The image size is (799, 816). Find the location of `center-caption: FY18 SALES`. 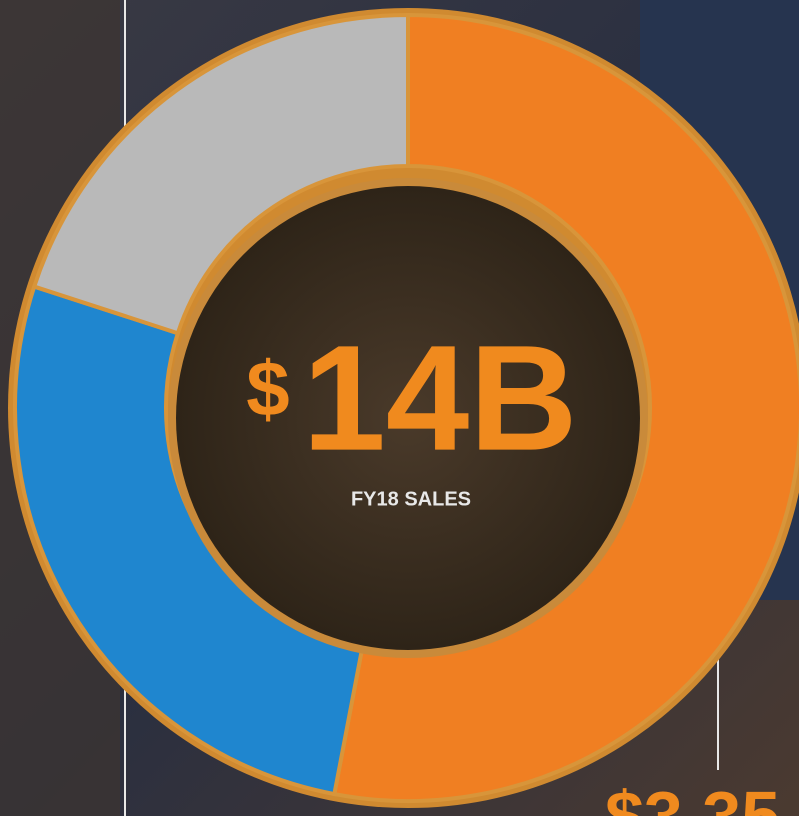

center-caption: FY18 SALES is located at coordinates (411, 499).